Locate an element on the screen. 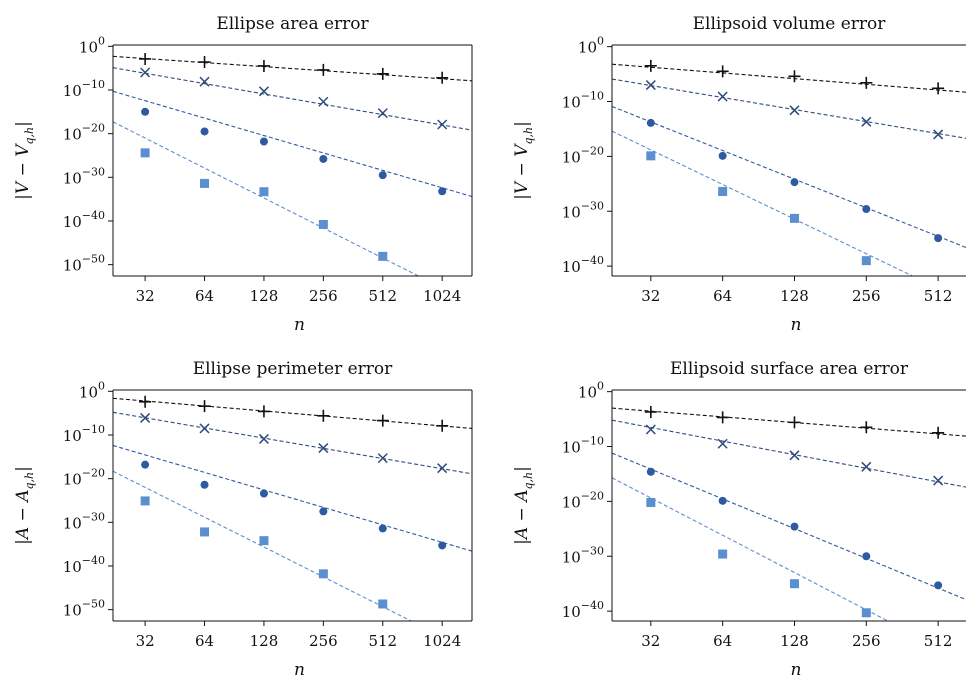 The height and width of the screenshot is (677, 966). y-tick-label: 10−40 is located at coordinates (84, 565).